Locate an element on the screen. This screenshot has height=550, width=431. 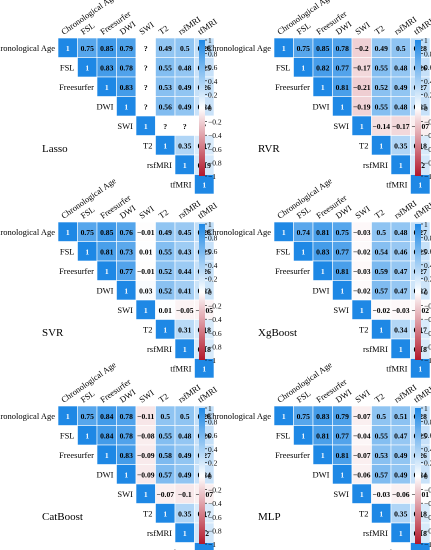
cell-value: 0.77 is located at coordinates (342, 67).